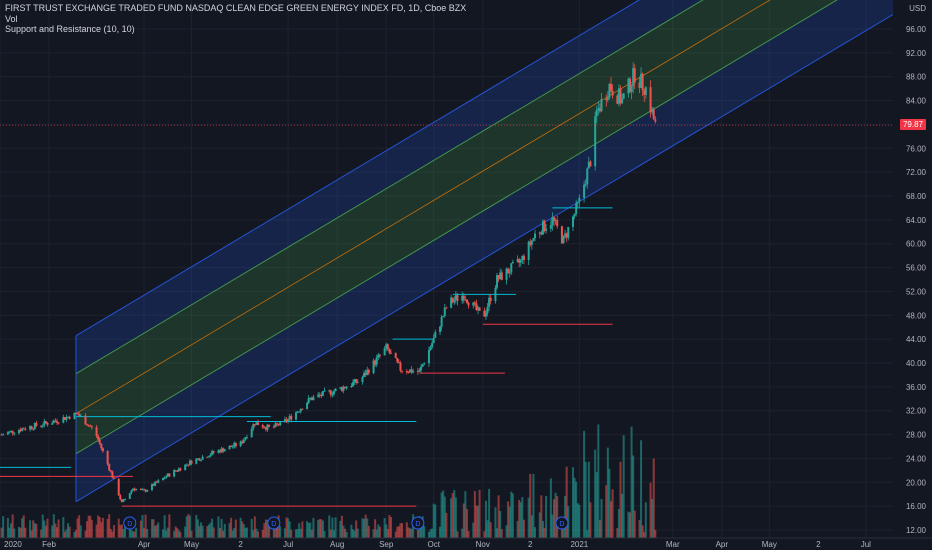 Image resolution: width=932 pixels, height=550 pixels. What do you see at coordinates (673, 544) in the screenshot?
I see `time-axis-label: Mar` at bounding box center [673, 544].